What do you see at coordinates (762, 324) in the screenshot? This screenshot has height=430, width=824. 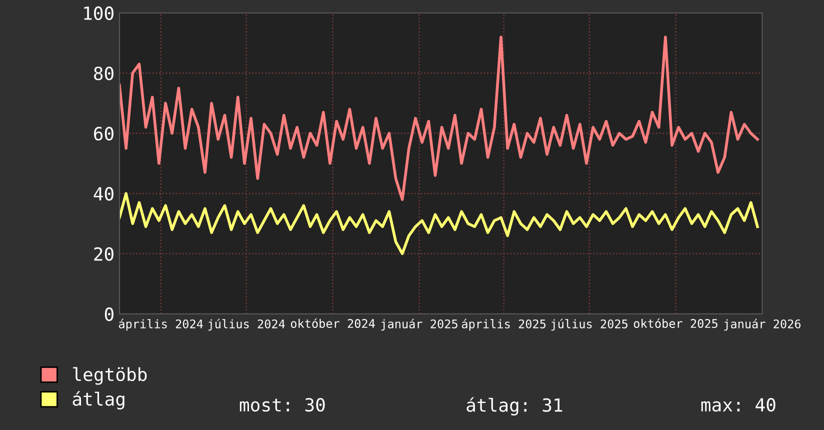 I see `x-tick-label: január 2026` at bounding box center [762, 324].